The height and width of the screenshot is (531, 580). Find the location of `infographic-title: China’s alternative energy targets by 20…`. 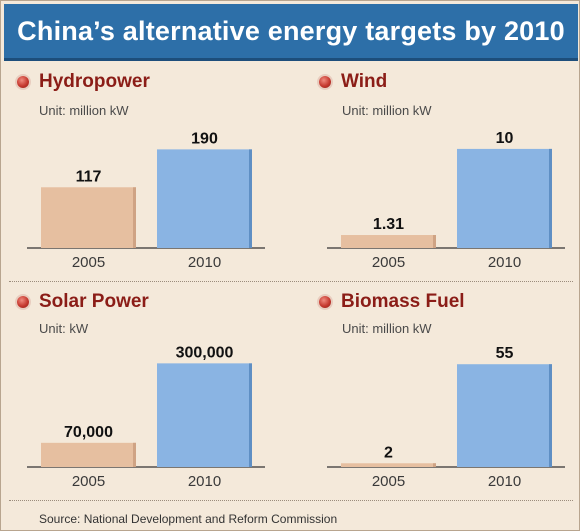

infographic-title: China’s alternative energy targets by 20… is located at coordinates (291, 30).